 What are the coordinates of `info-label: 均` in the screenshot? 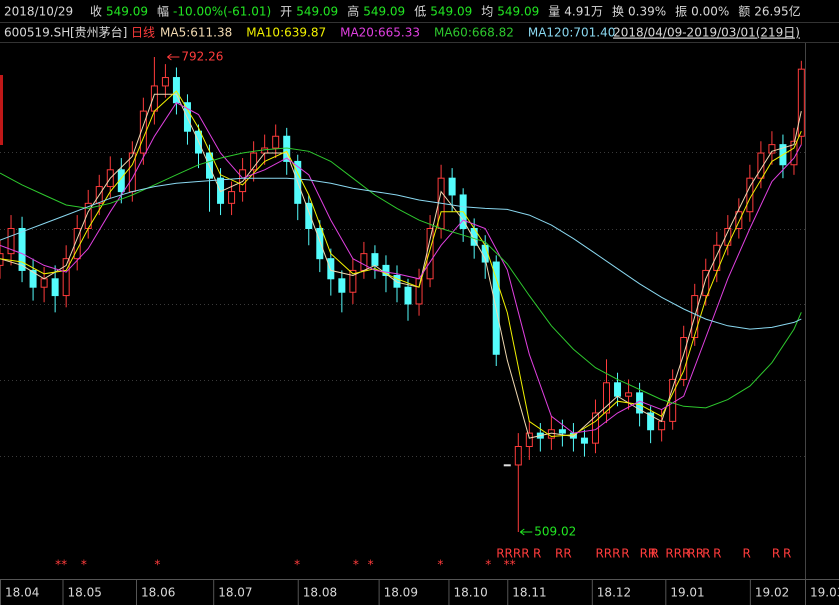 It's located at (487, 12).